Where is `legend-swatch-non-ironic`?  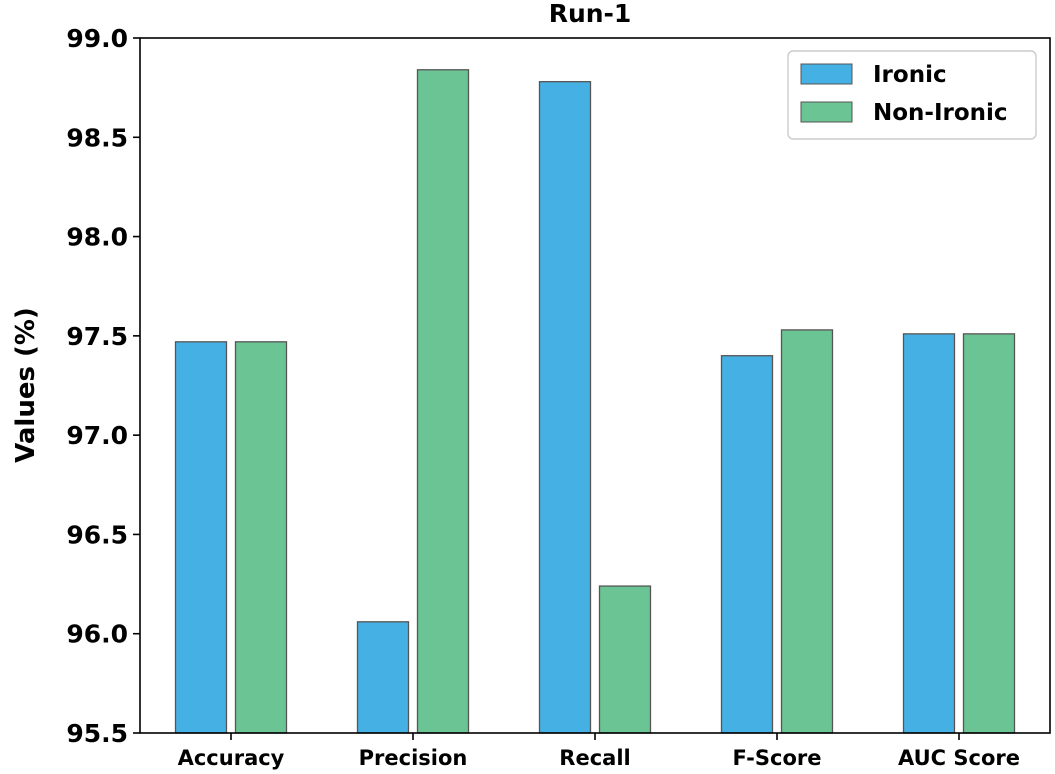 legend-swatch-non-ironic is located at coordinates (826, 112).